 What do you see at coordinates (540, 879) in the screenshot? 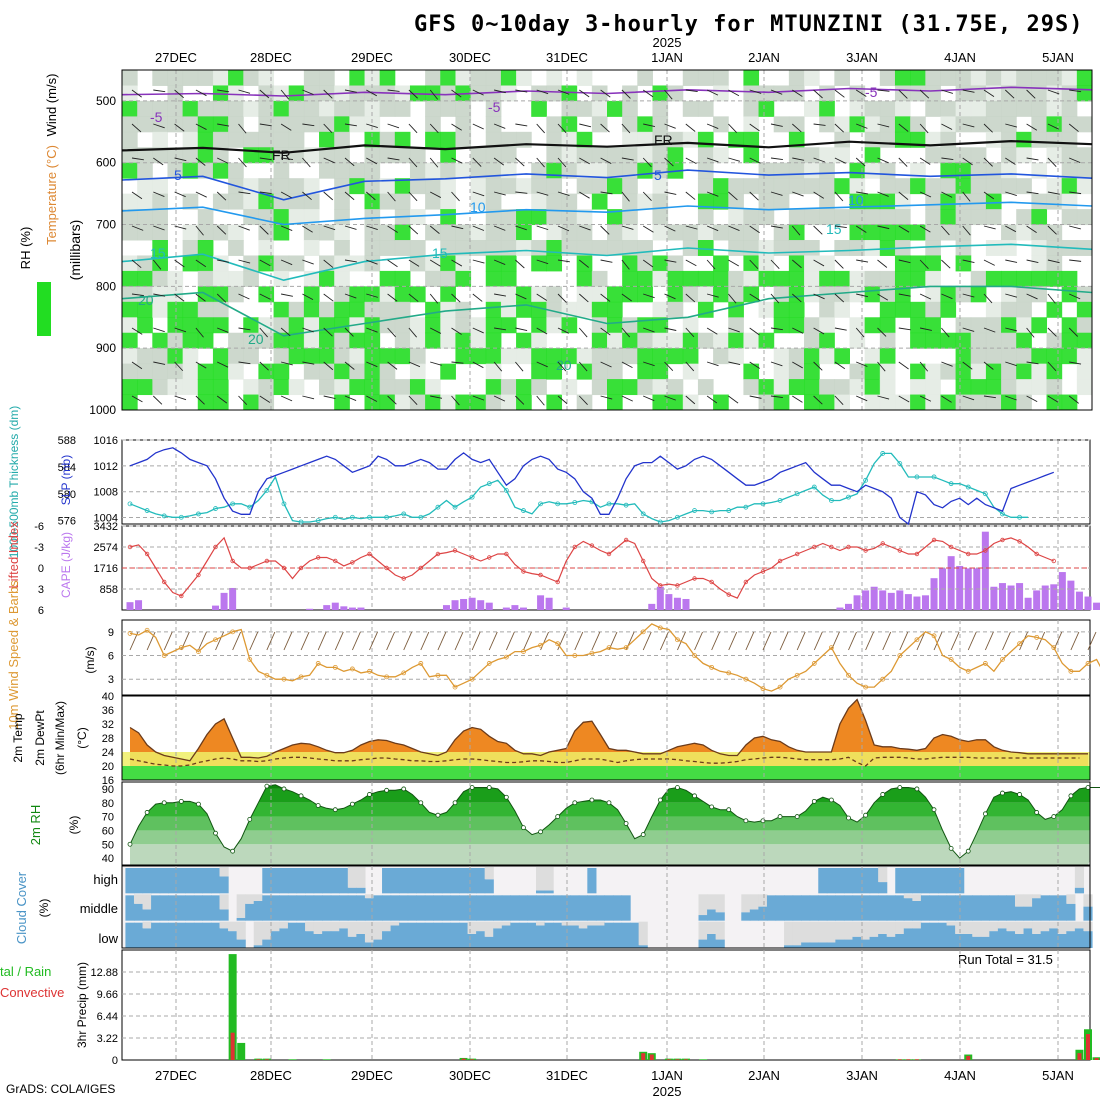
I see `cloud-high-gap` at bounding box center [540, 879].